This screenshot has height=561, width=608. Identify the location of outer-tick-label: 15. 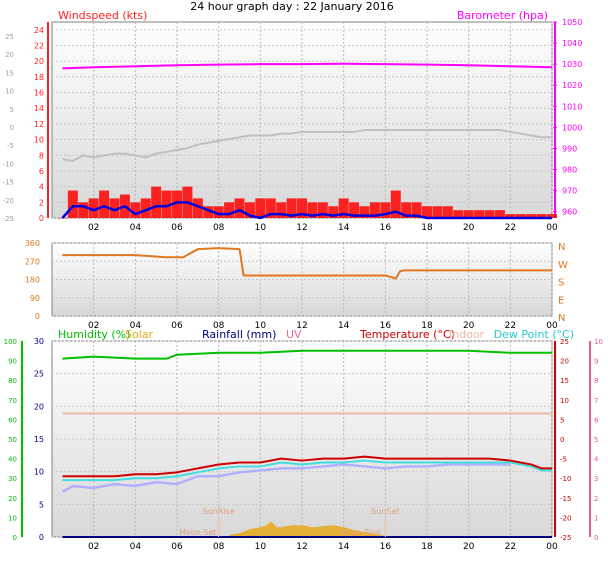
(9, 73).